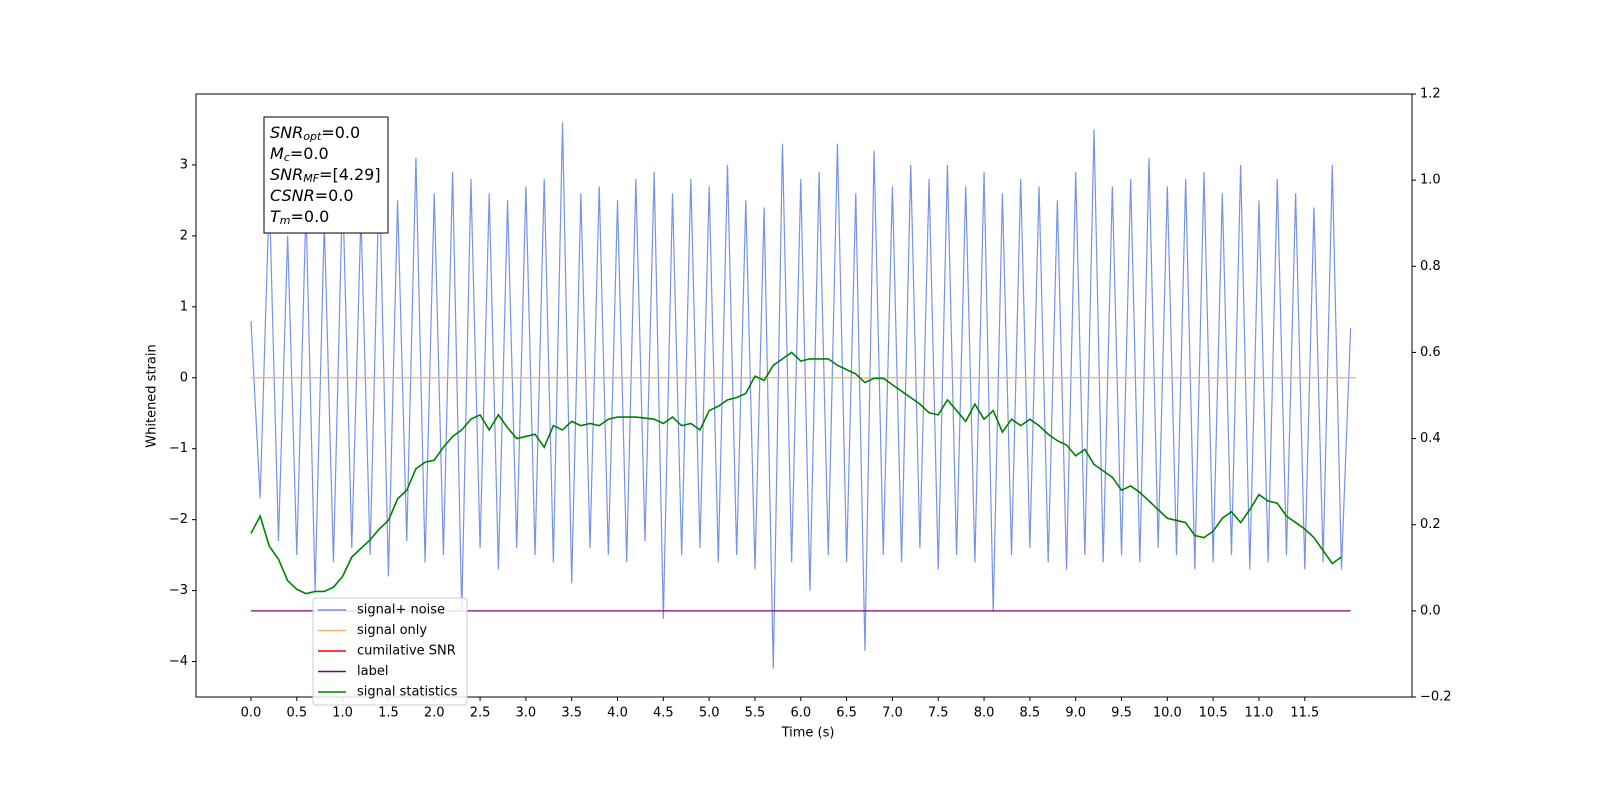  What do you see at coordinates (406, 651) in the screenshot?
I see `legend-label: cumilative SNR` at bounding box center [406, 651].